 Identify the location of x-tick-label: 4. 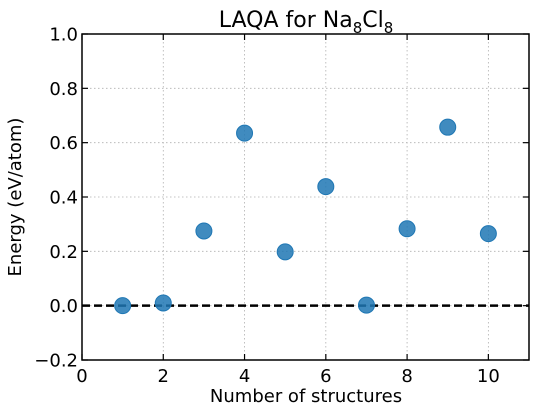
(244, 376).